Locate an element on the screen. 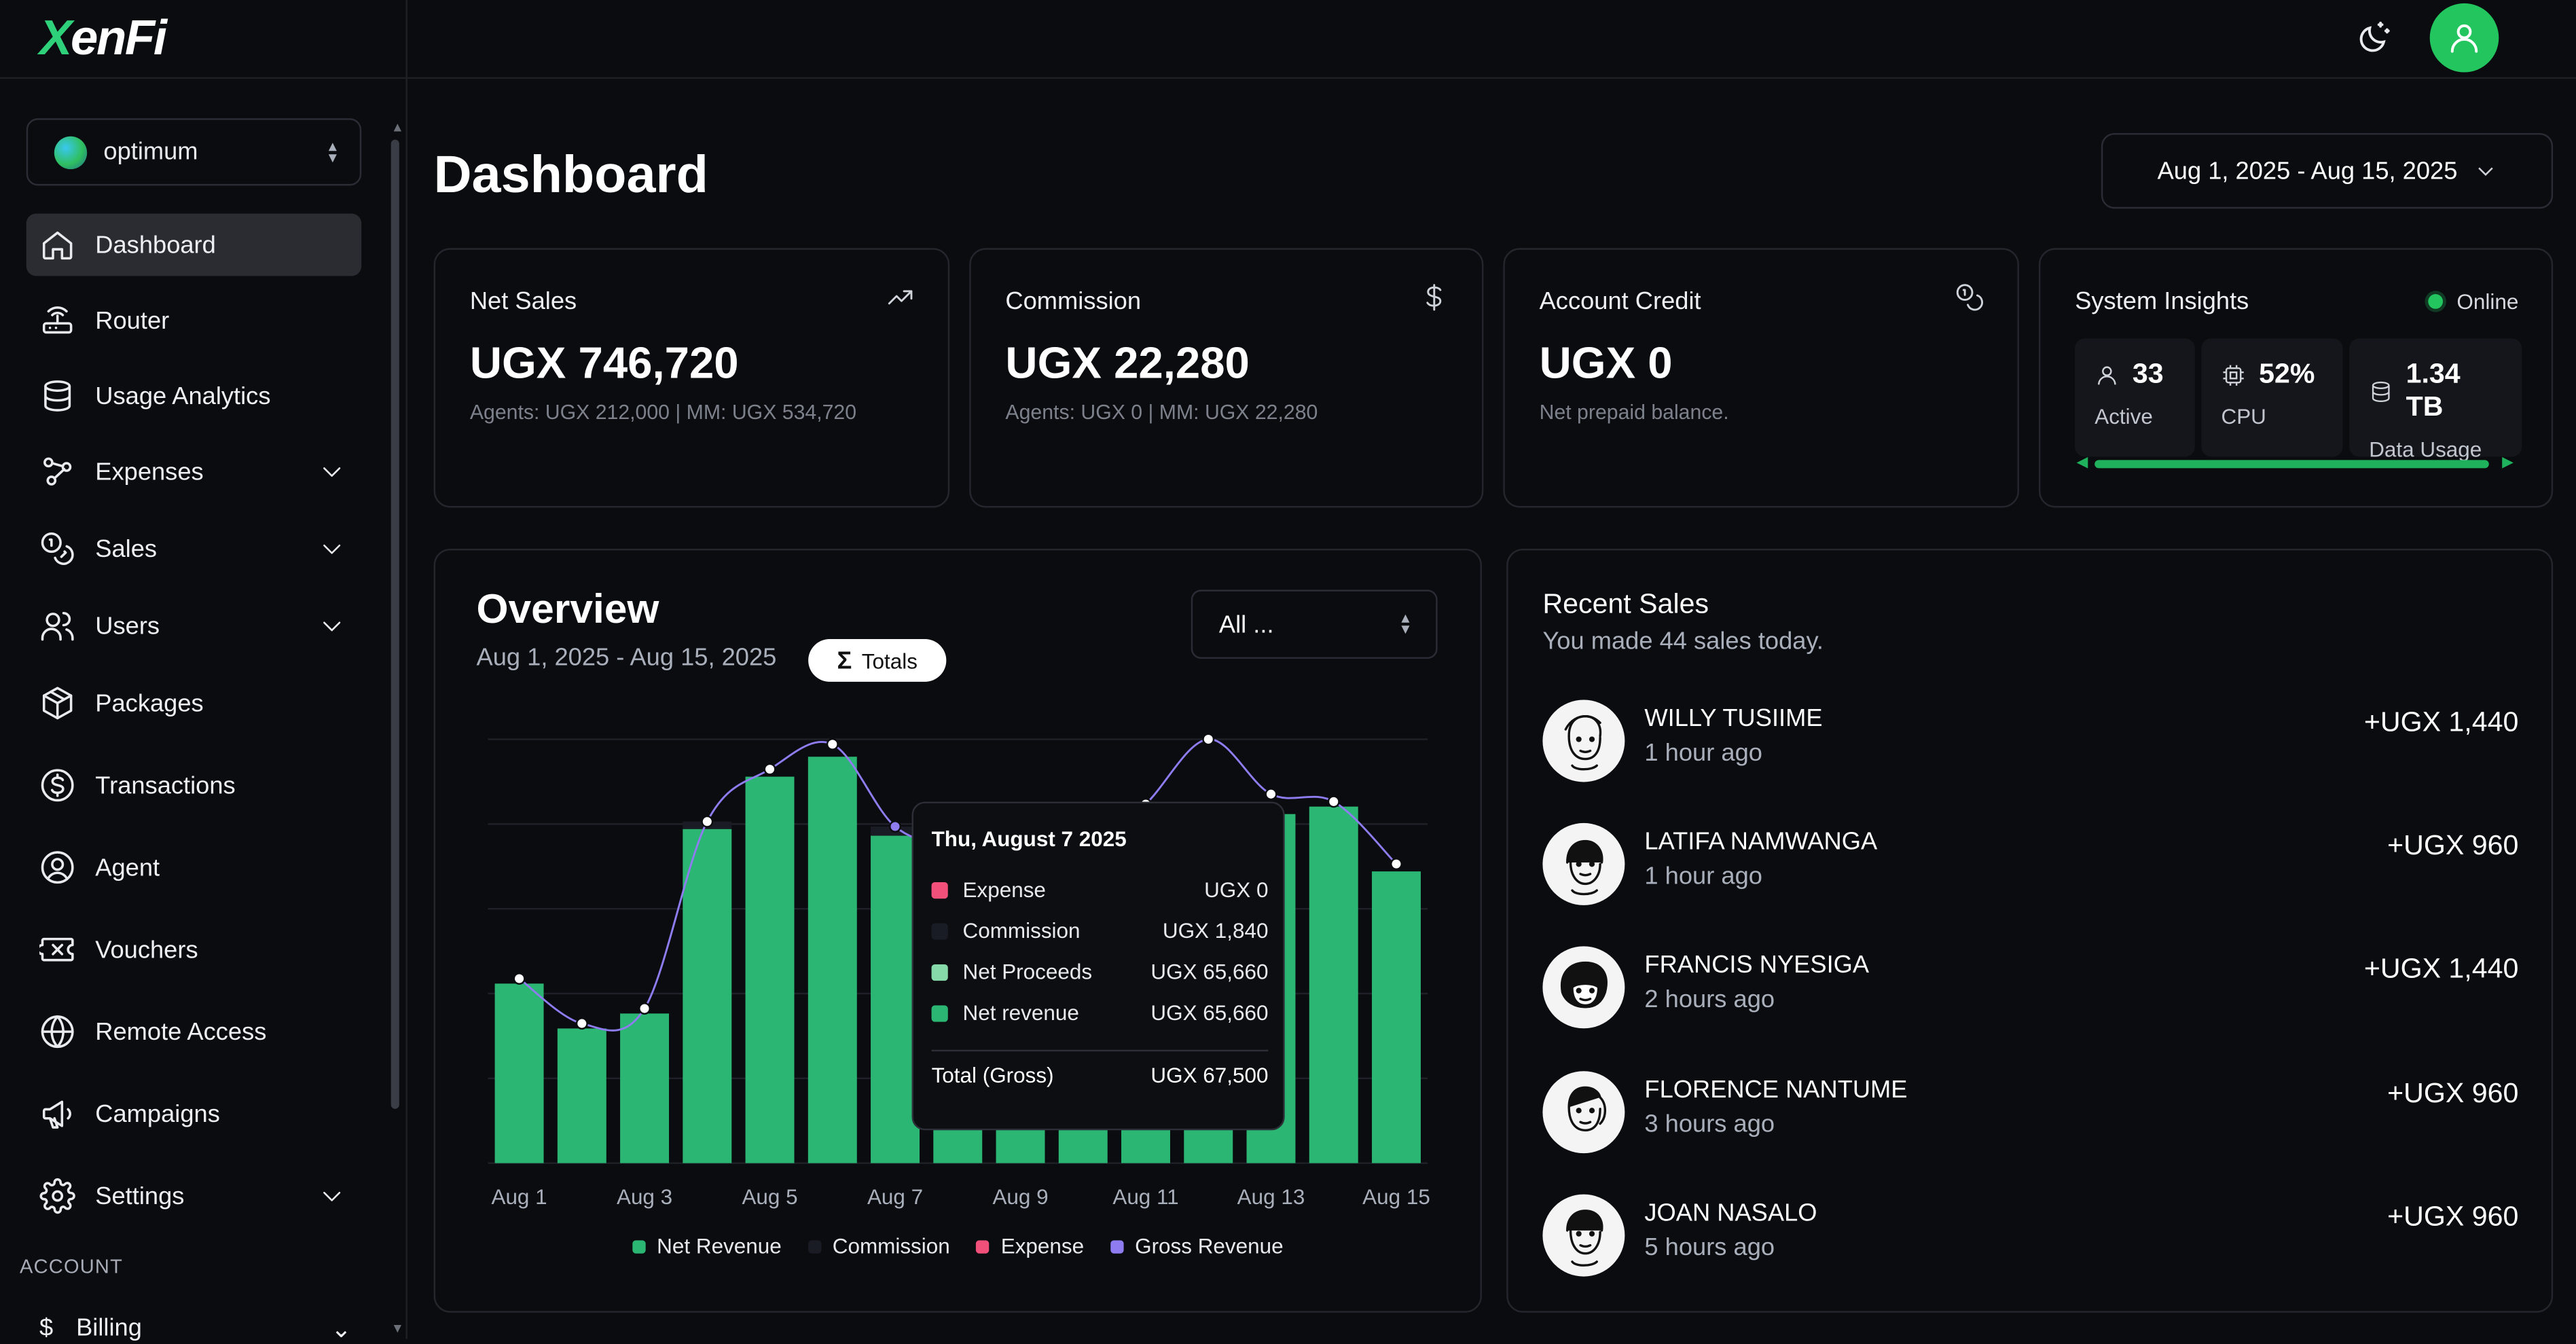 This screenshot has height=1344, width=2576. sidebar-scrollbar is located at coordinates (395, 624).